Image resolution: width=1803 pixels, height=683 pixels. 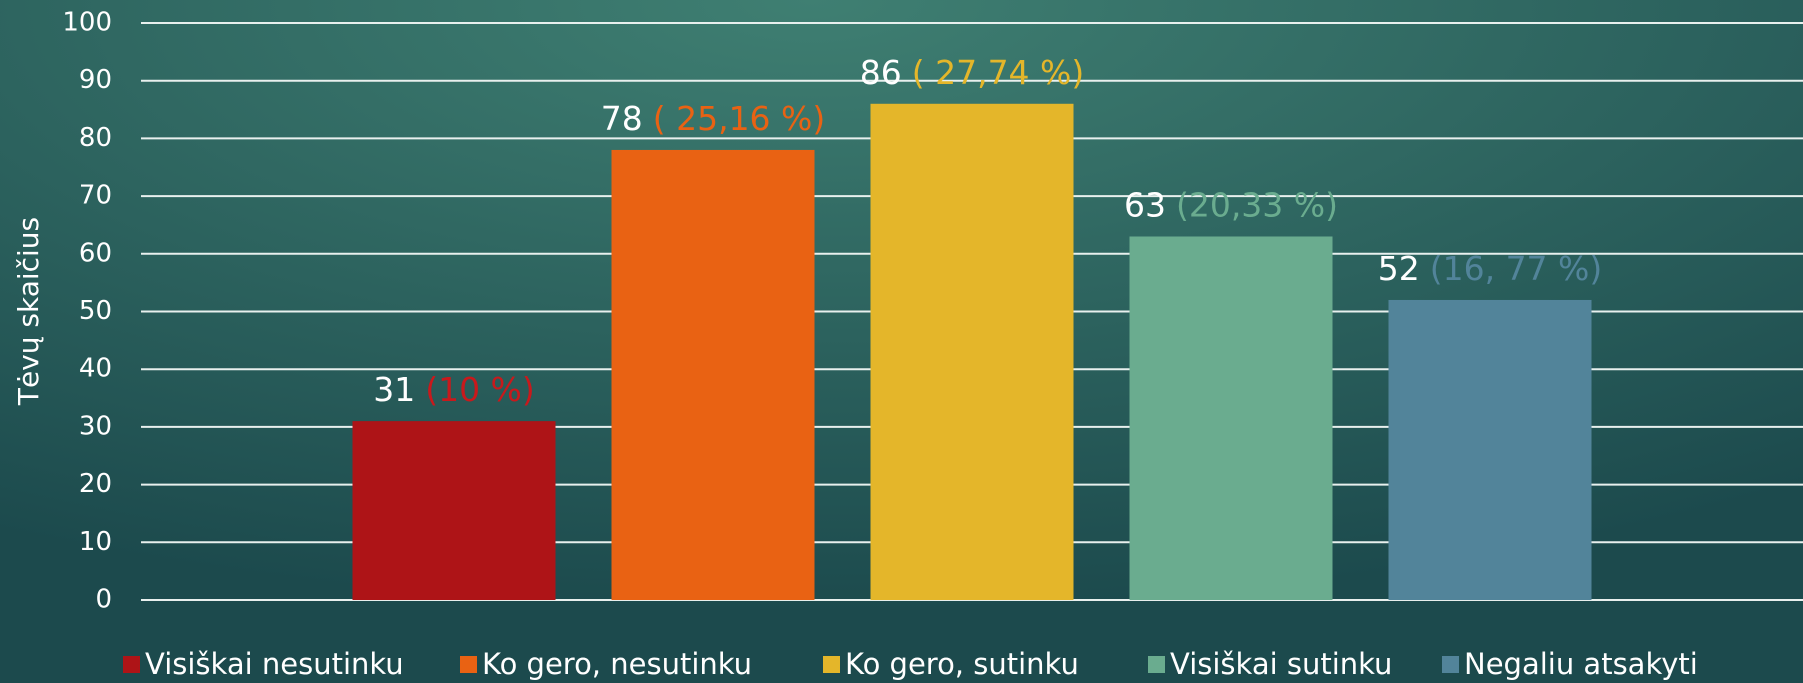 What do you see at coordinates (1281, 664) in the screenshot?
I see `legend-label: Visiškai sutinku` at bounding box center [1281, 664].